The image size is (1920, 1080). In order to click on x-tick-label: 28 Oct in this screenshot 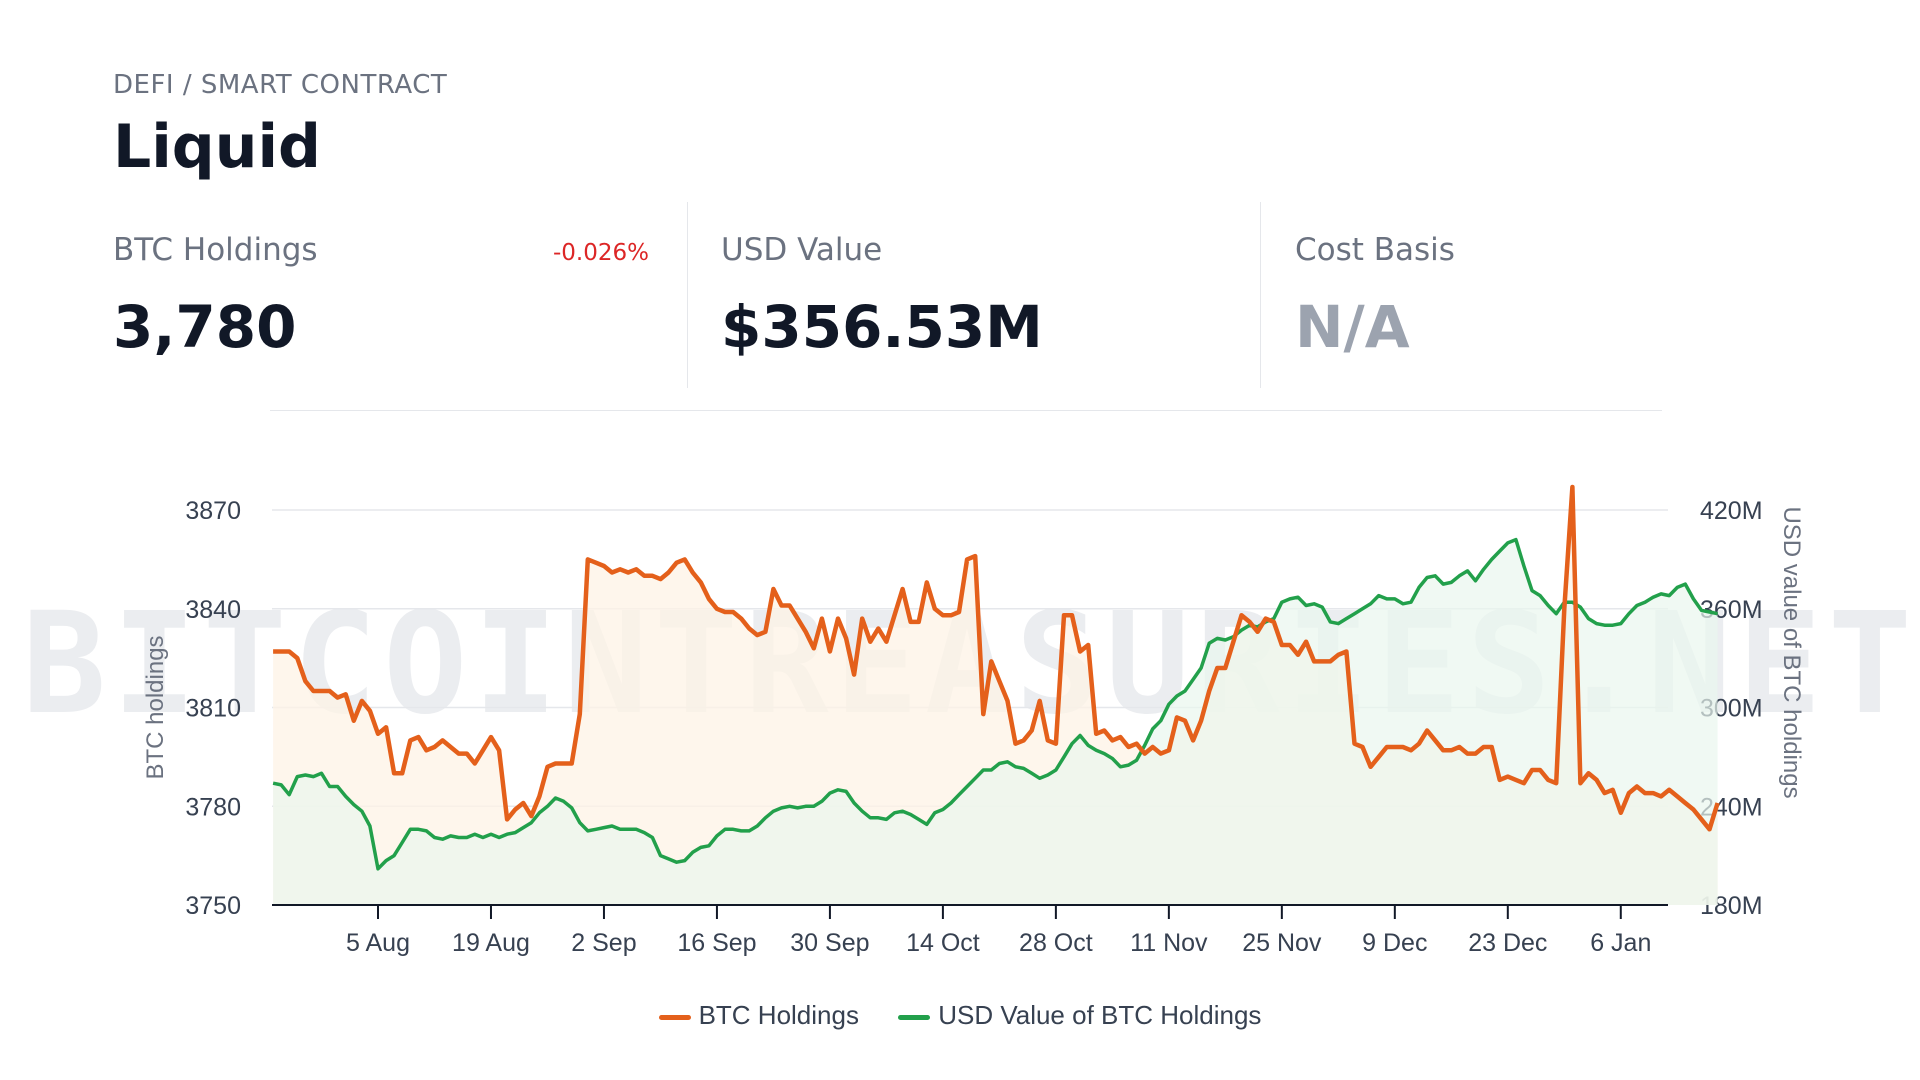, I will do `click(1056, 943)`.